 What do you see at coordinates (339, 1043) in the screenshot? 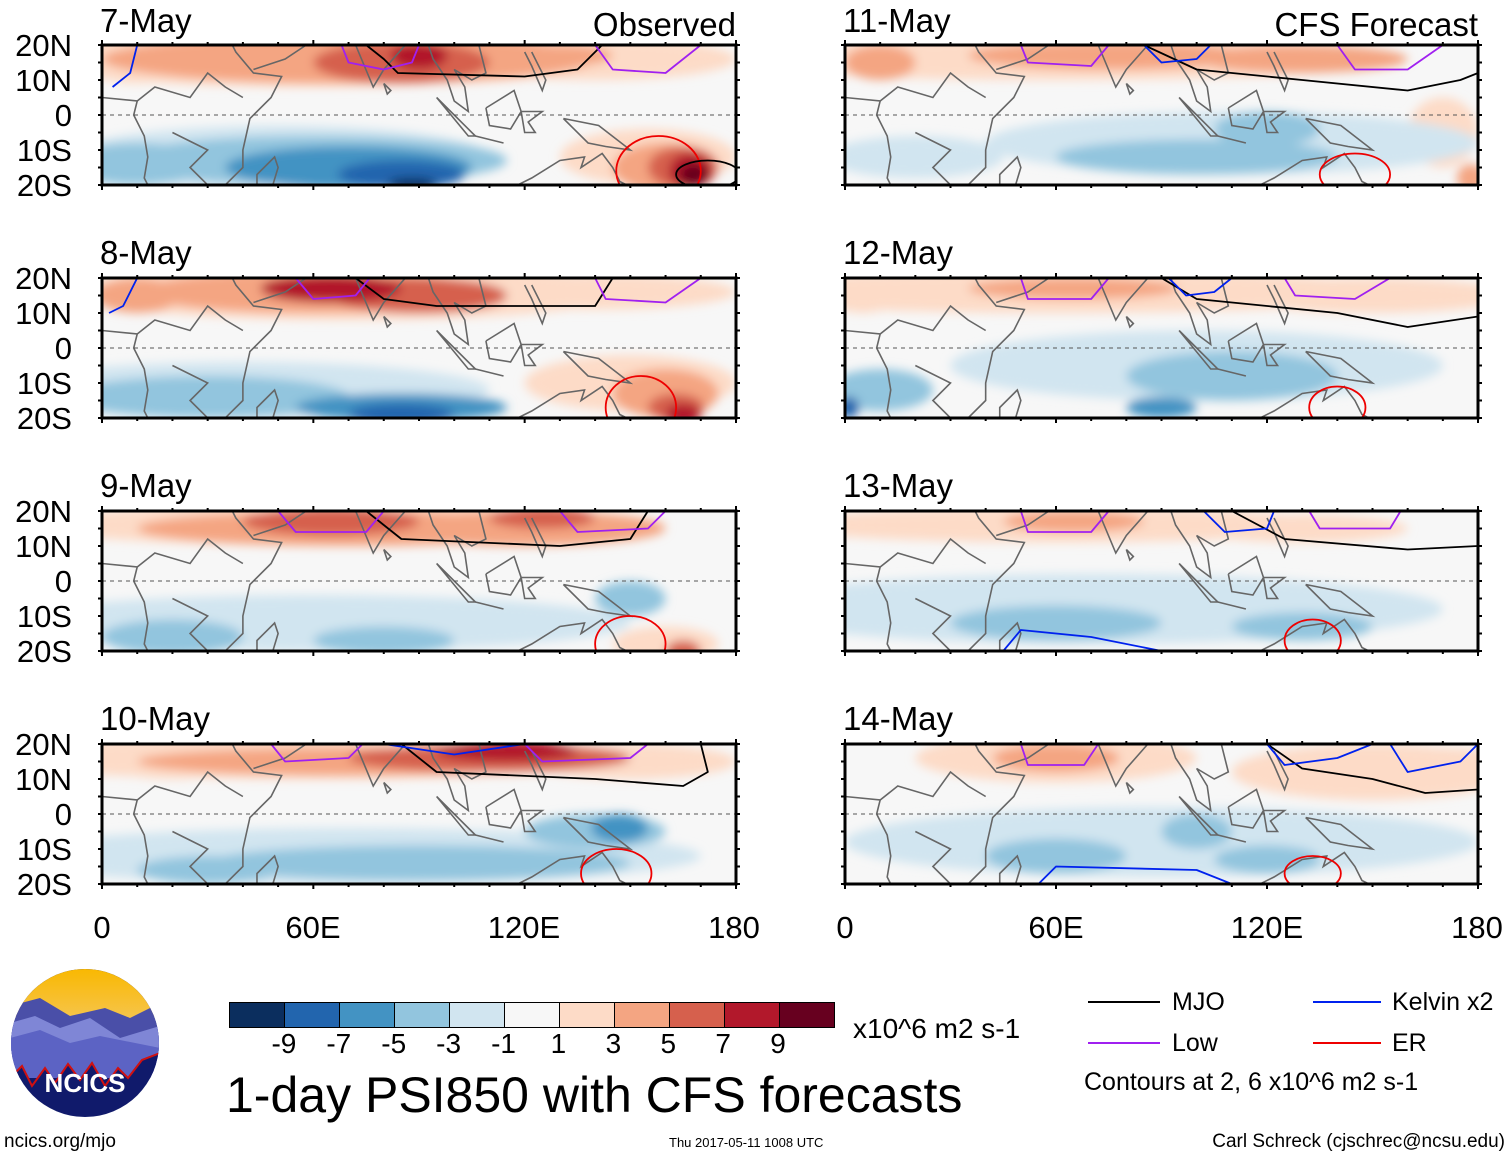
I see `colorbar-tick-label: -7` at bounding box center [339, 1043].